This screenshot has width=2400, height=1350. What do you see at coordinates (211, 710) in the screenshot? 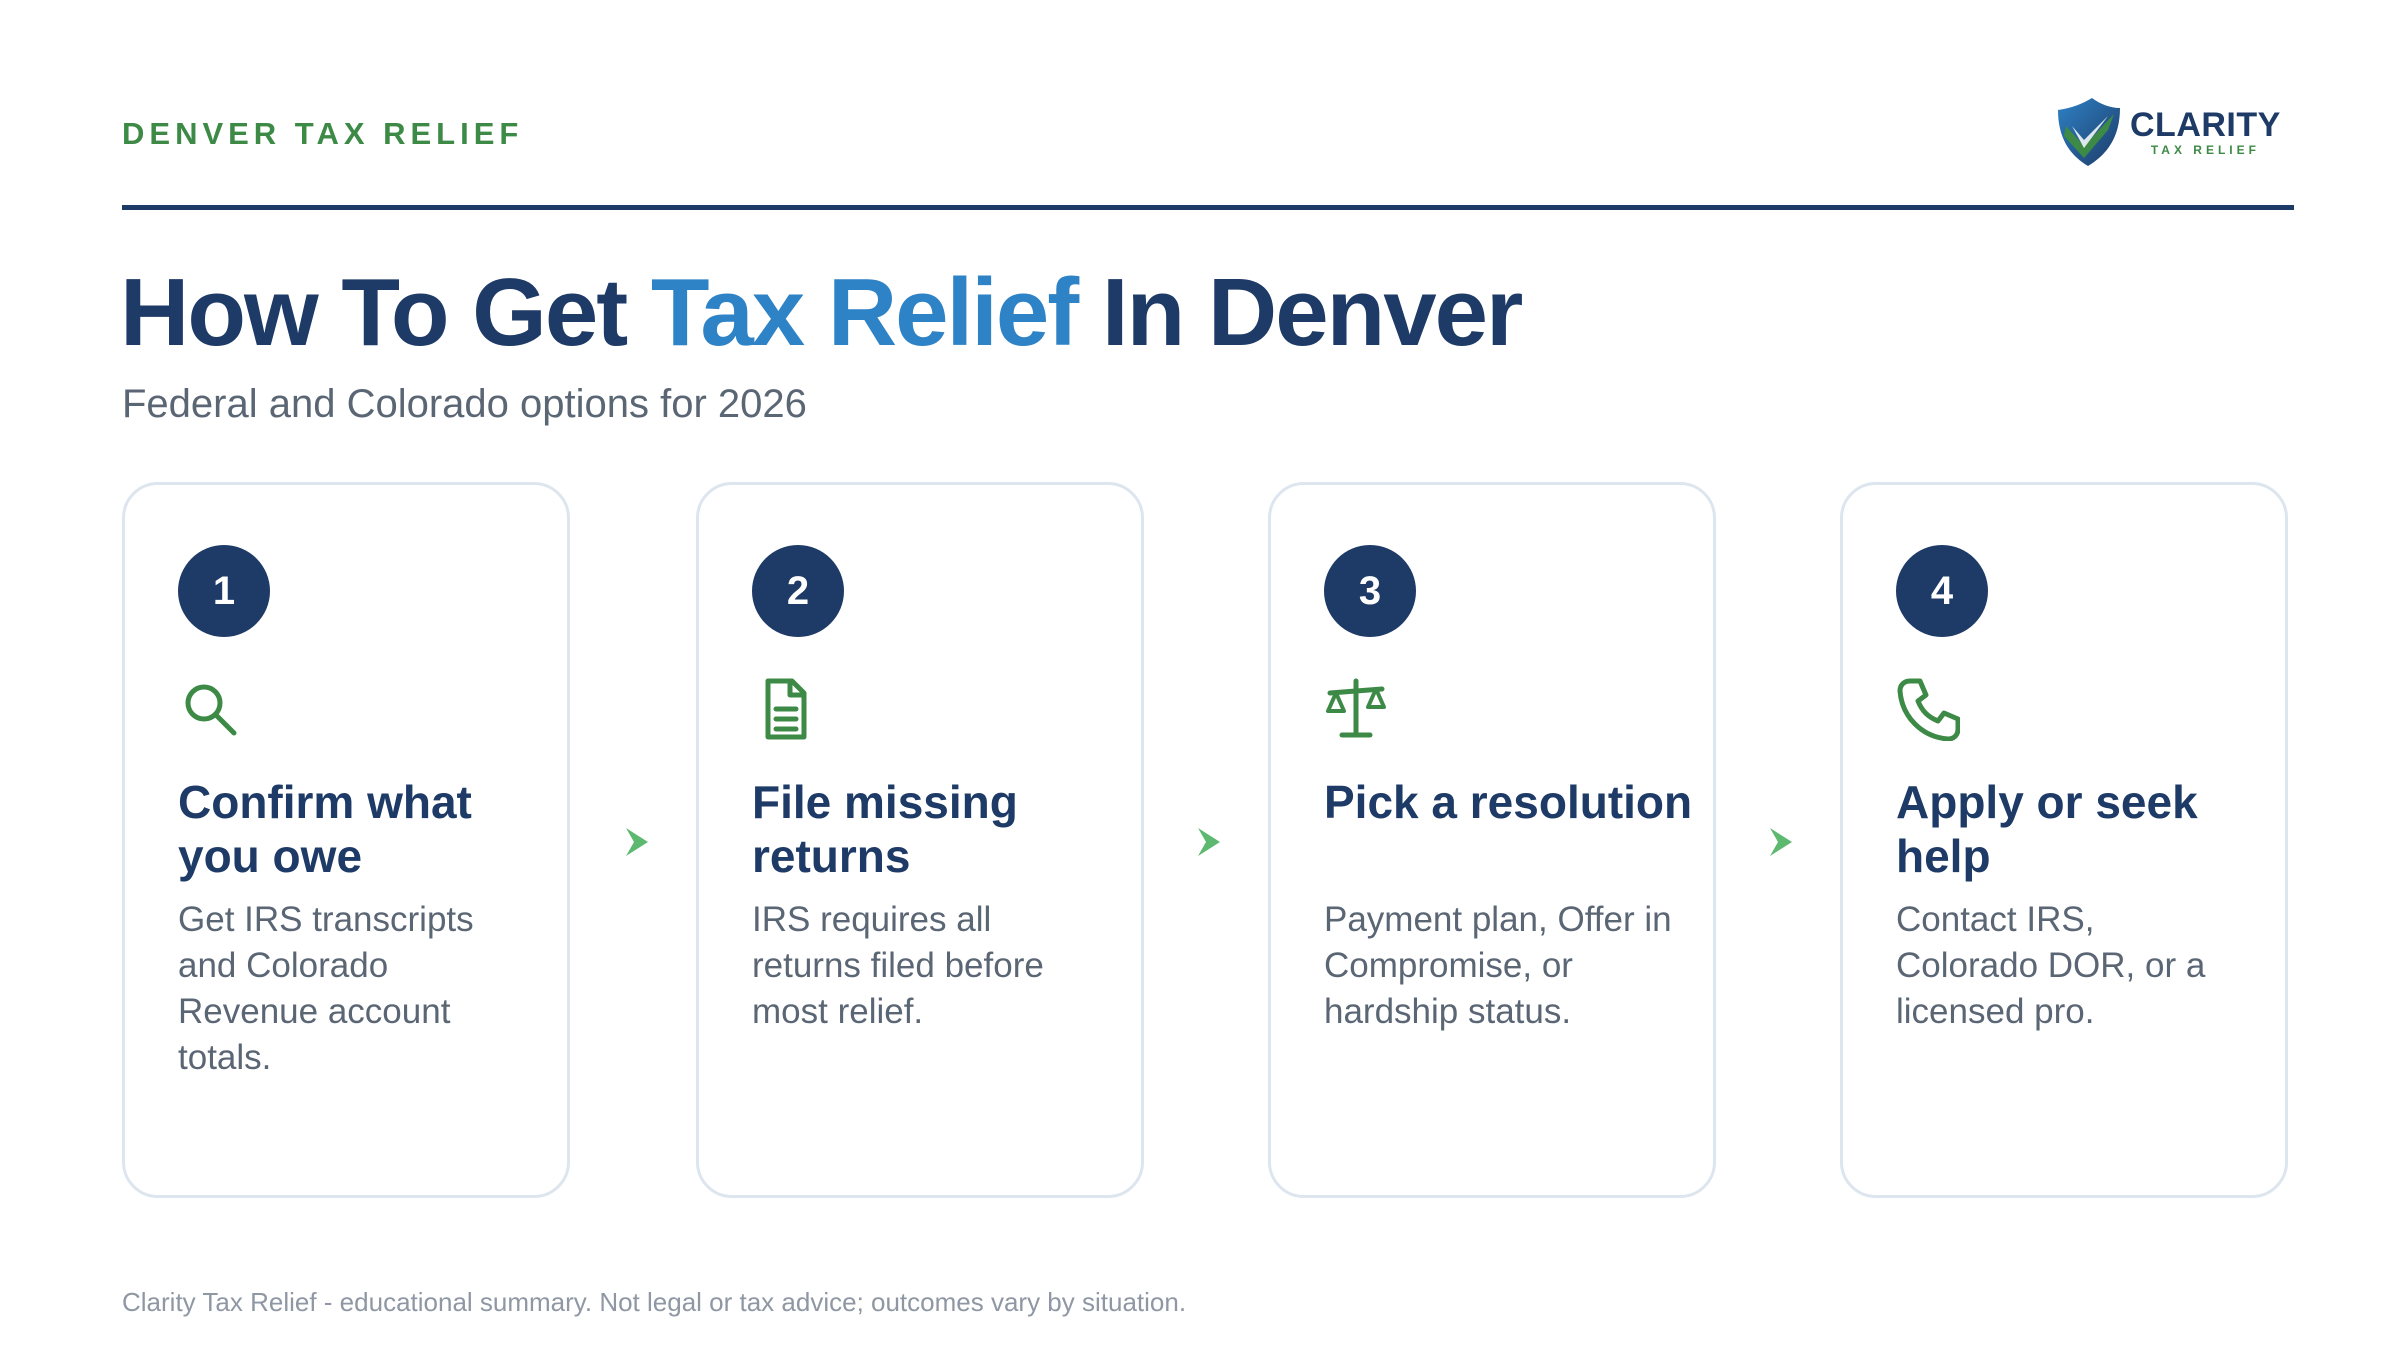
I see `search-icon` at bounding box center [211, 710].